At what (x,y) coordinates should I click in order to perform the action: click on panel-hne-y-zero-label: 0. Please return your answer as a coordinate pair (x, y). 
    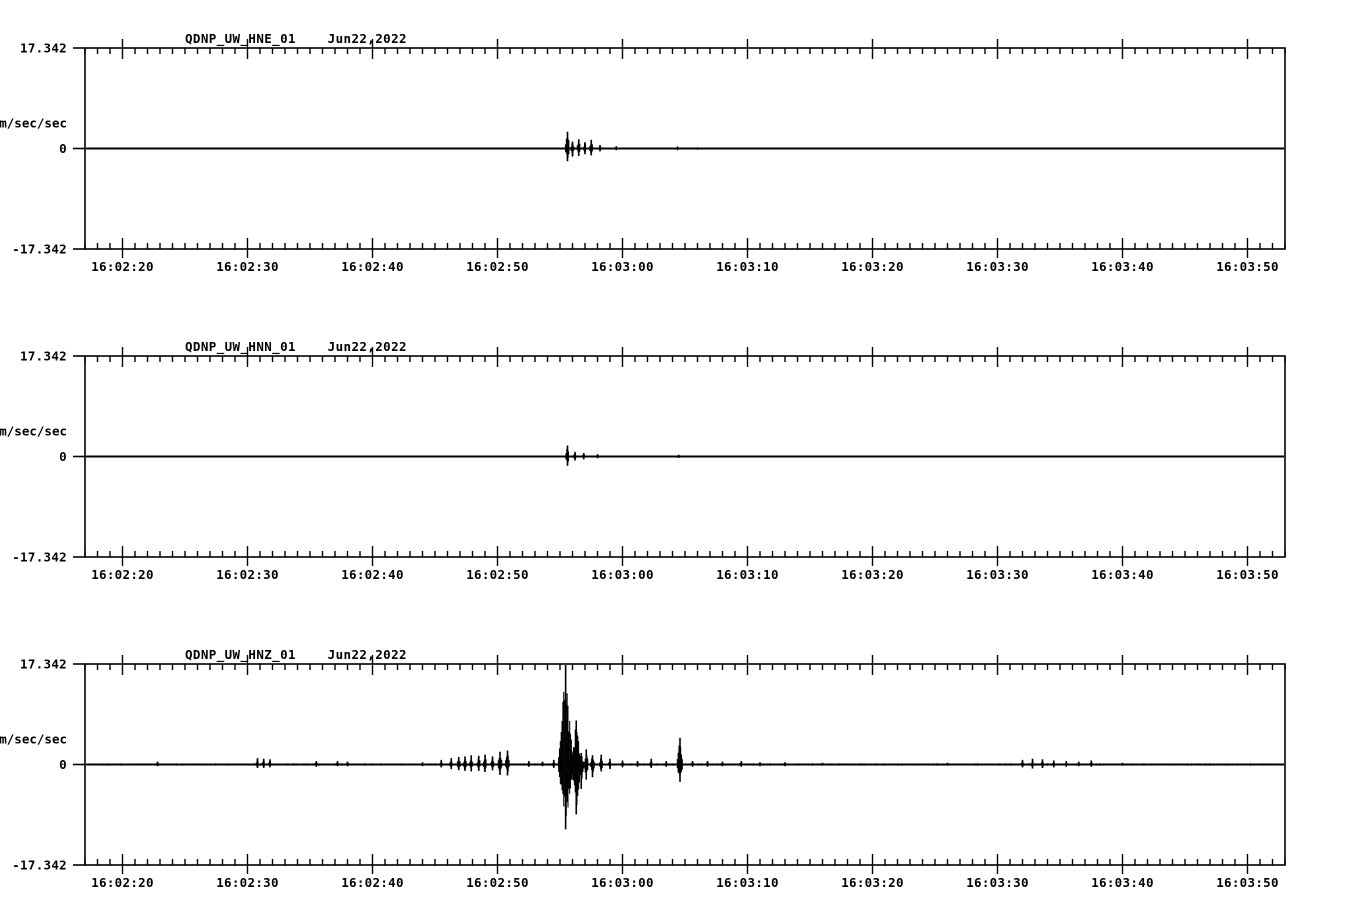
    Looking at the image, I should click on (63, 148).